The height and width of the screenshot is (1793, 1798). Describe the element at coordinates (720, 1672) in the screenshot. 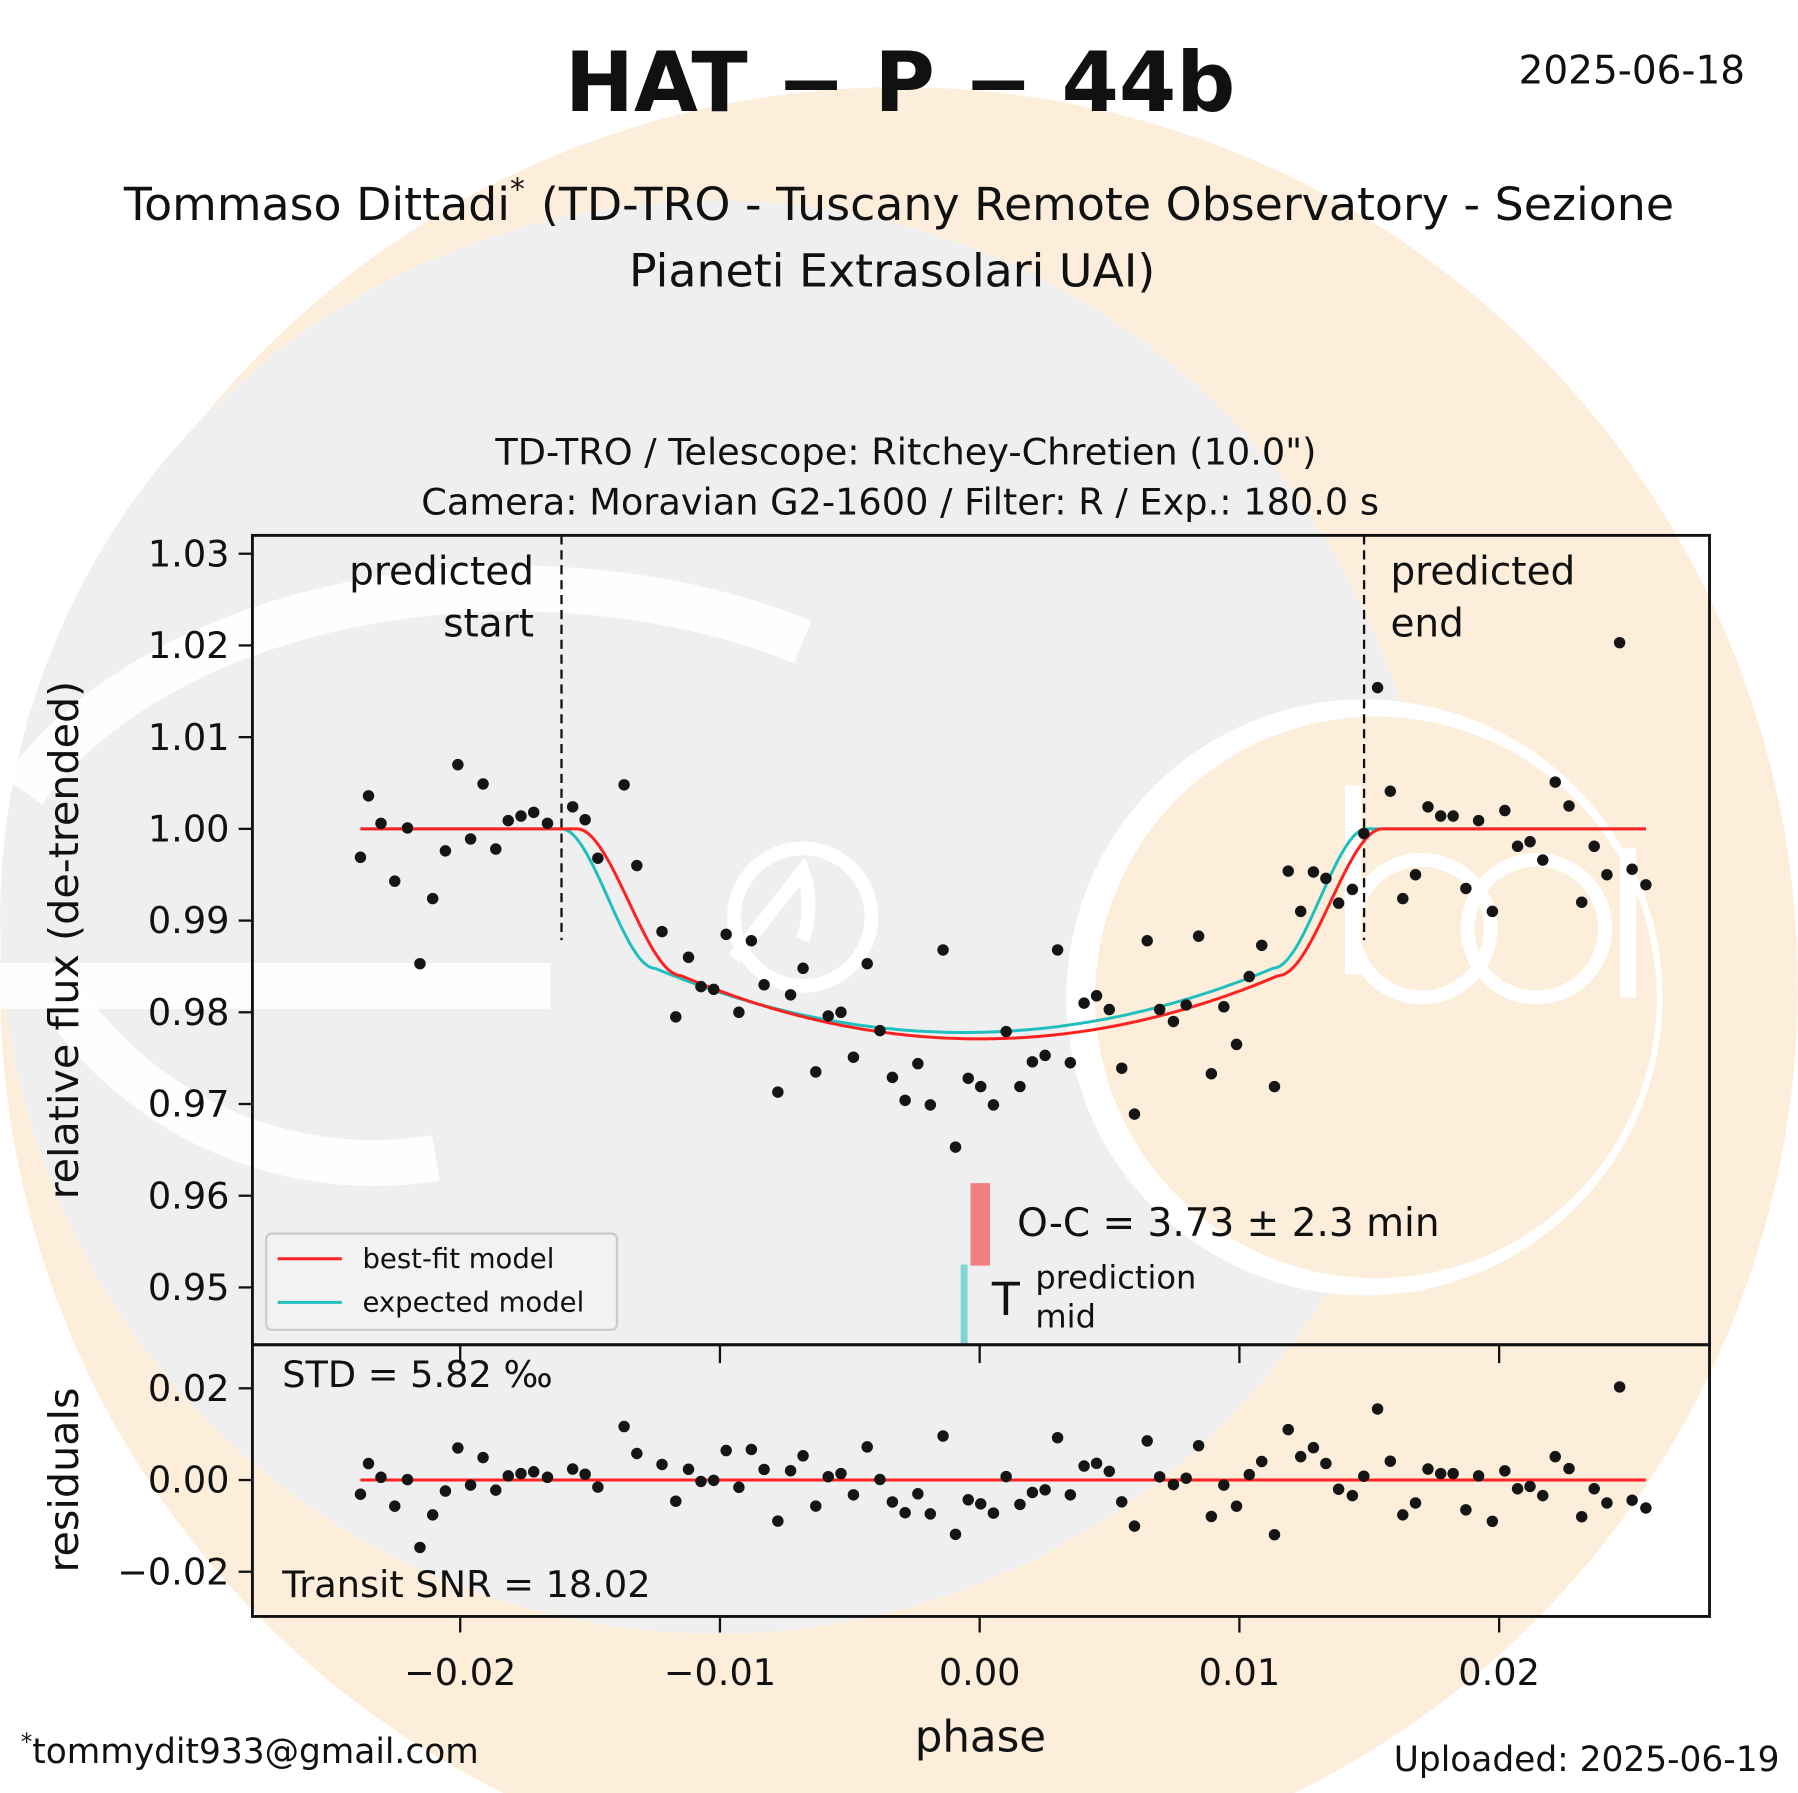

I see `x-tick-label: −0.01` at that location.